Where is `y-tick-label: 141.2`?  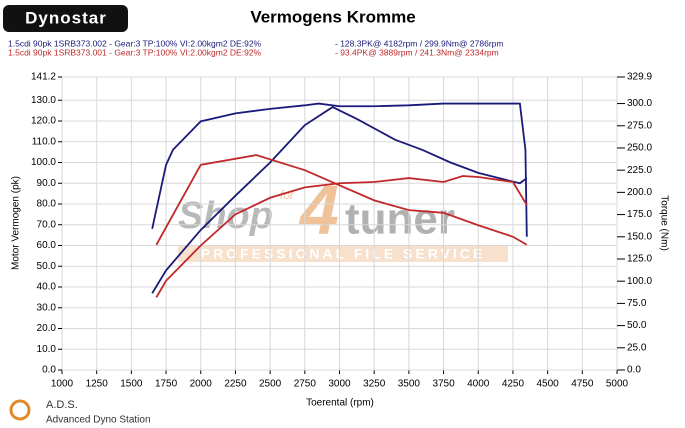 y-tick-label: 141.2 is located at coordinates (43, 77).